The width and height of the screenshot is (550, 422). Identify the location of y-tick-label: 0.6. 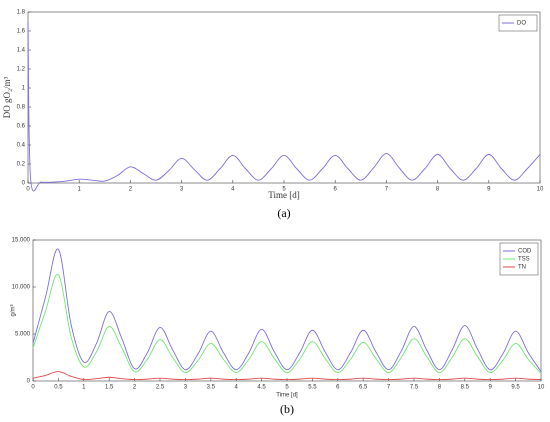
(21, 127).